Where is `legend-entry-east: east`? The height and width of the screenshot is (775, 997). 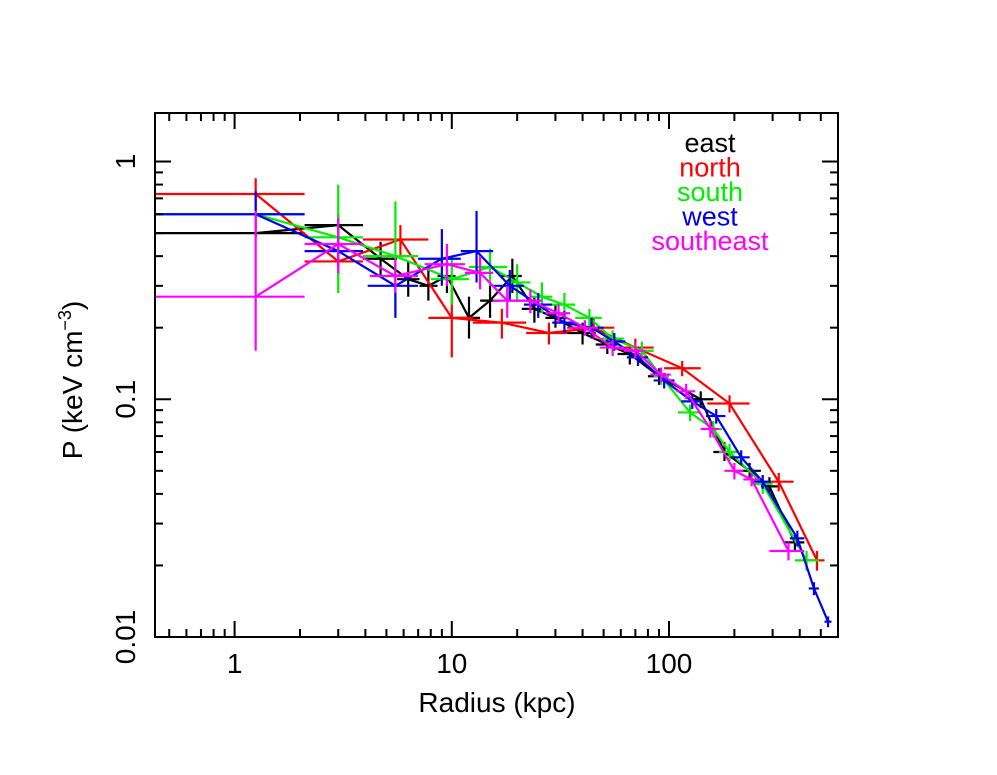
legend-entry-east: east is located at coordinates (710, 143).